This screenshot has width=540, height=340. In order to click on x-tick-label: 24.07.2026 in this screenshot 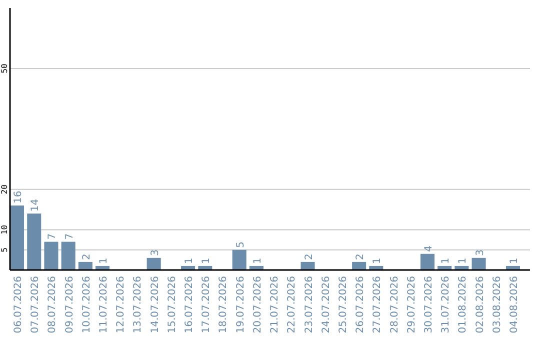, I will do `click(326, 305)`.